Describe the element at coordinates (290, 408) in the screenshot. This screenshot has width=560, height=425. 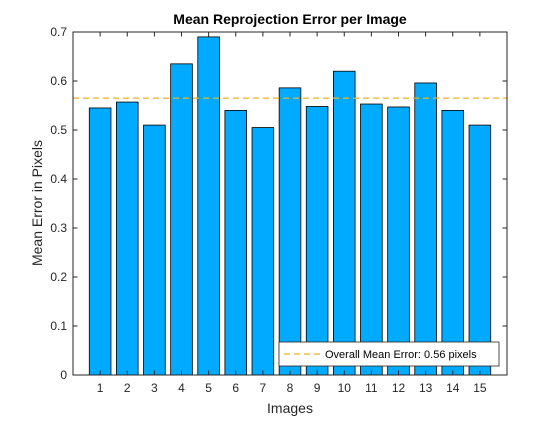
I see `x-axis-label: Images` at that location.